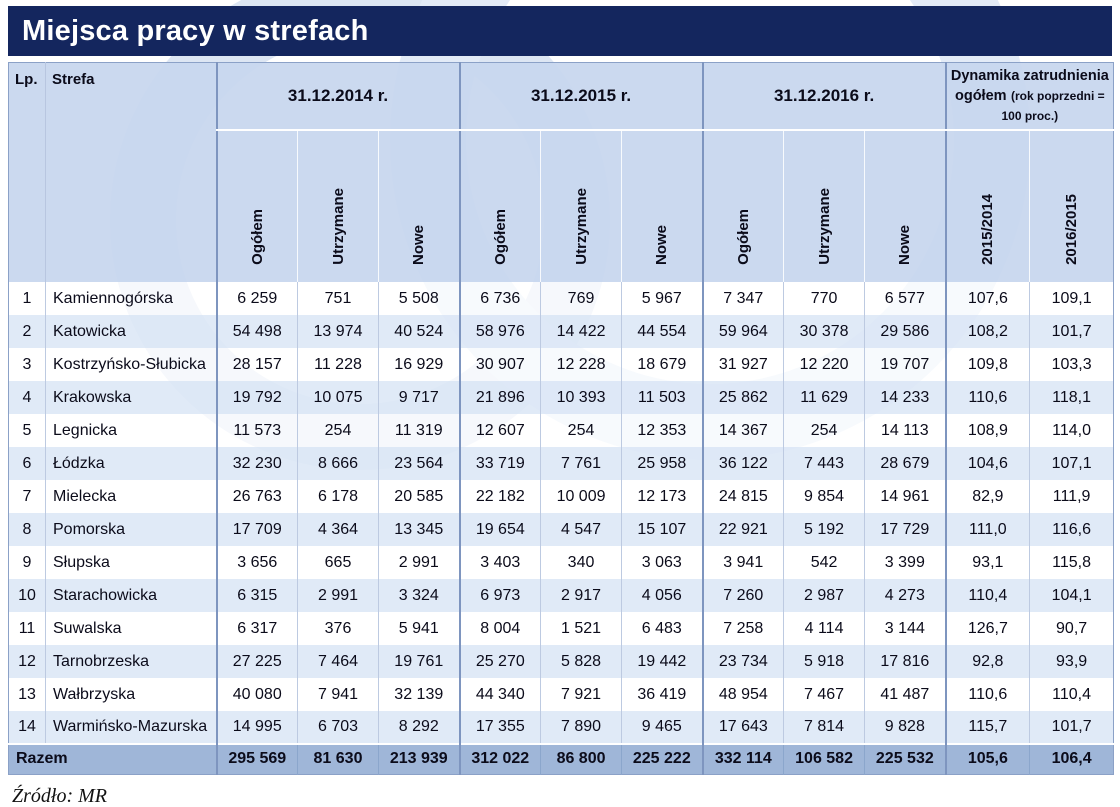  What do you see at coordinates (905, 496) in the screenshot?
I see `value-cell: 14 961` at bounding box center [905, 496].